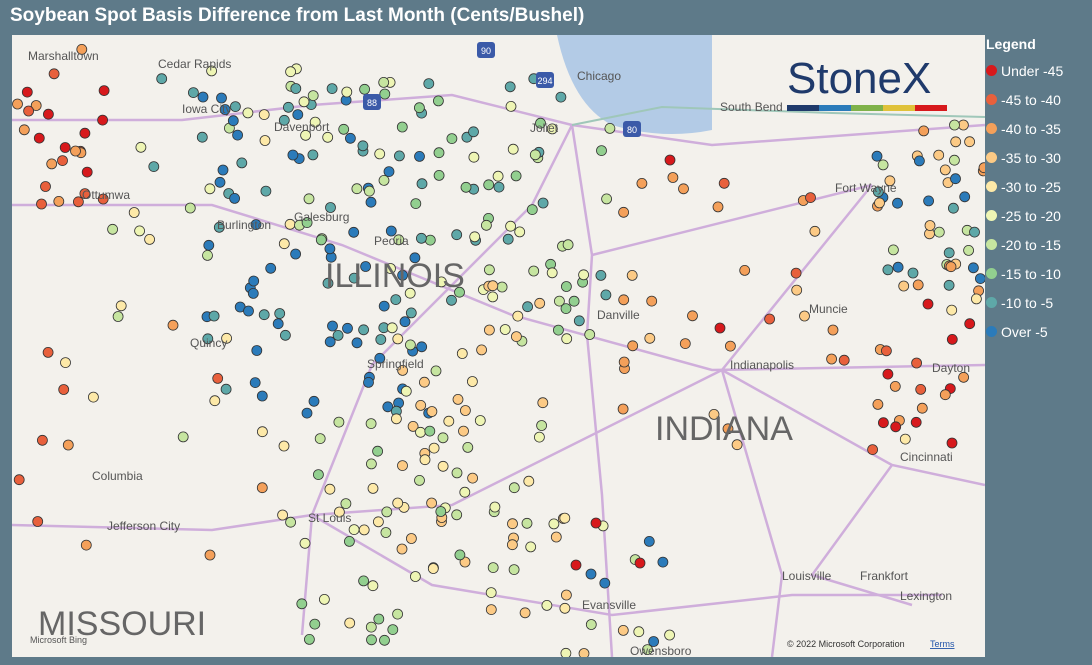  Describe the element at coordinates (1024, 273) in the screenshot. I see `legend-item: -15 to -10` at that location.